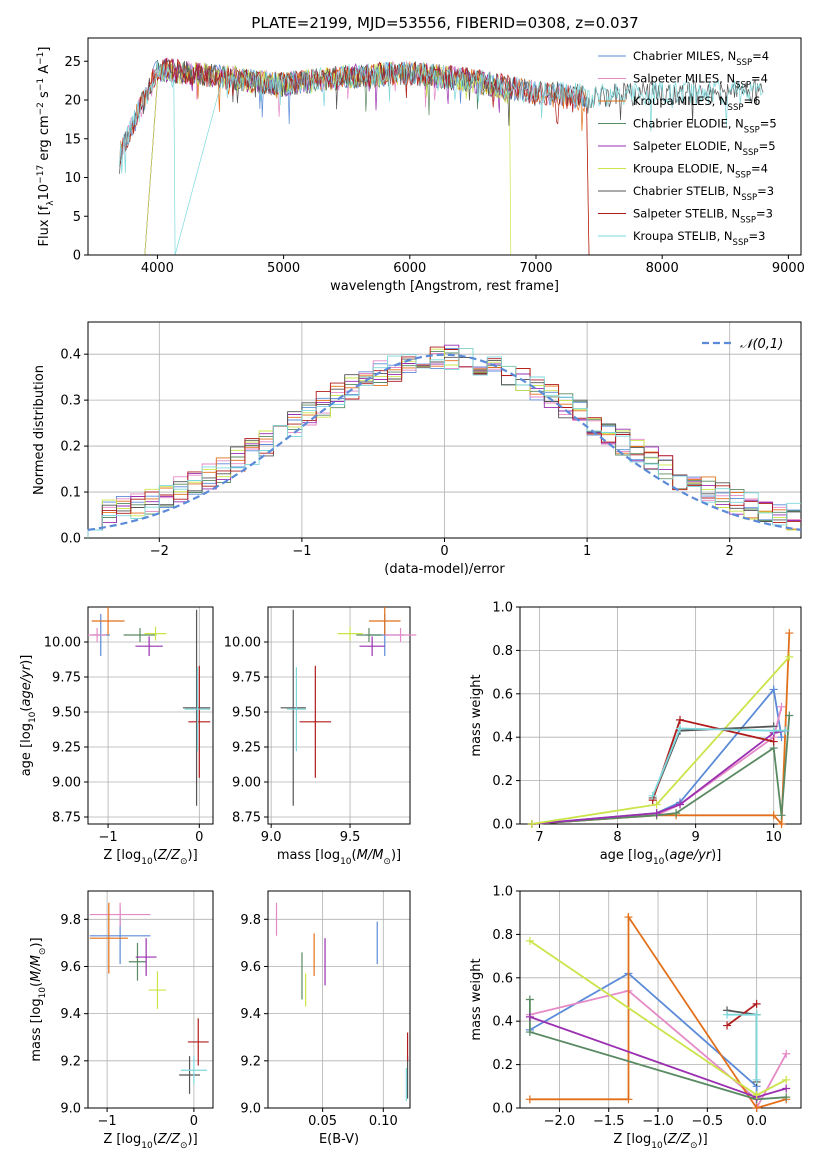 The image size is (819, 1175). I want to click on x-tick-label: 9, so click(695, 837).